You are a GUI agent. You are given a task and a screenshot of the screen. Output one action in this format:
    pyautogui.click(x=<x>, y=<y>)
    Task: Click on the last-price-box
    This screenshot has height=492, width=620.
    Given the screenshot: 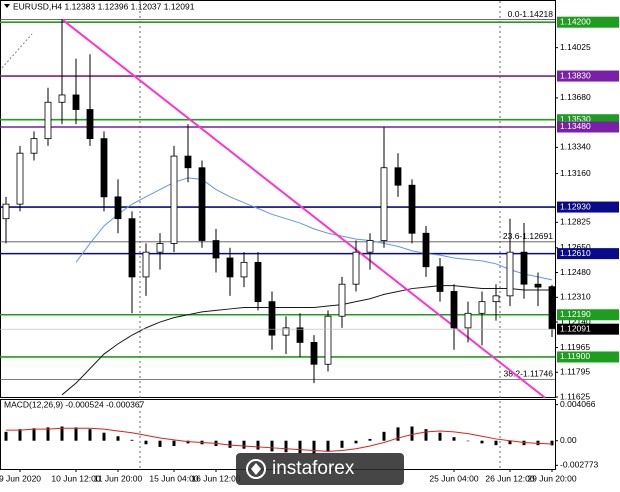 What is the action you would take?
    pyautogui.click(x=588, y=329)
    